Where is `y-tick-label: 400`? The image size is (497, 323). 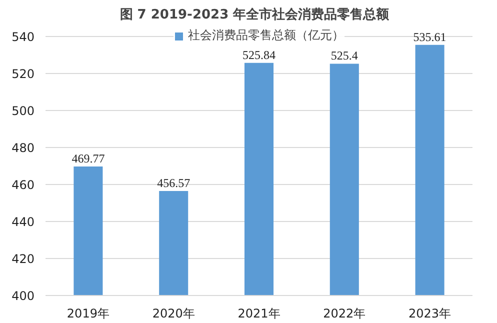
y-tick-label: 400 is located at coordinates (23, 296).